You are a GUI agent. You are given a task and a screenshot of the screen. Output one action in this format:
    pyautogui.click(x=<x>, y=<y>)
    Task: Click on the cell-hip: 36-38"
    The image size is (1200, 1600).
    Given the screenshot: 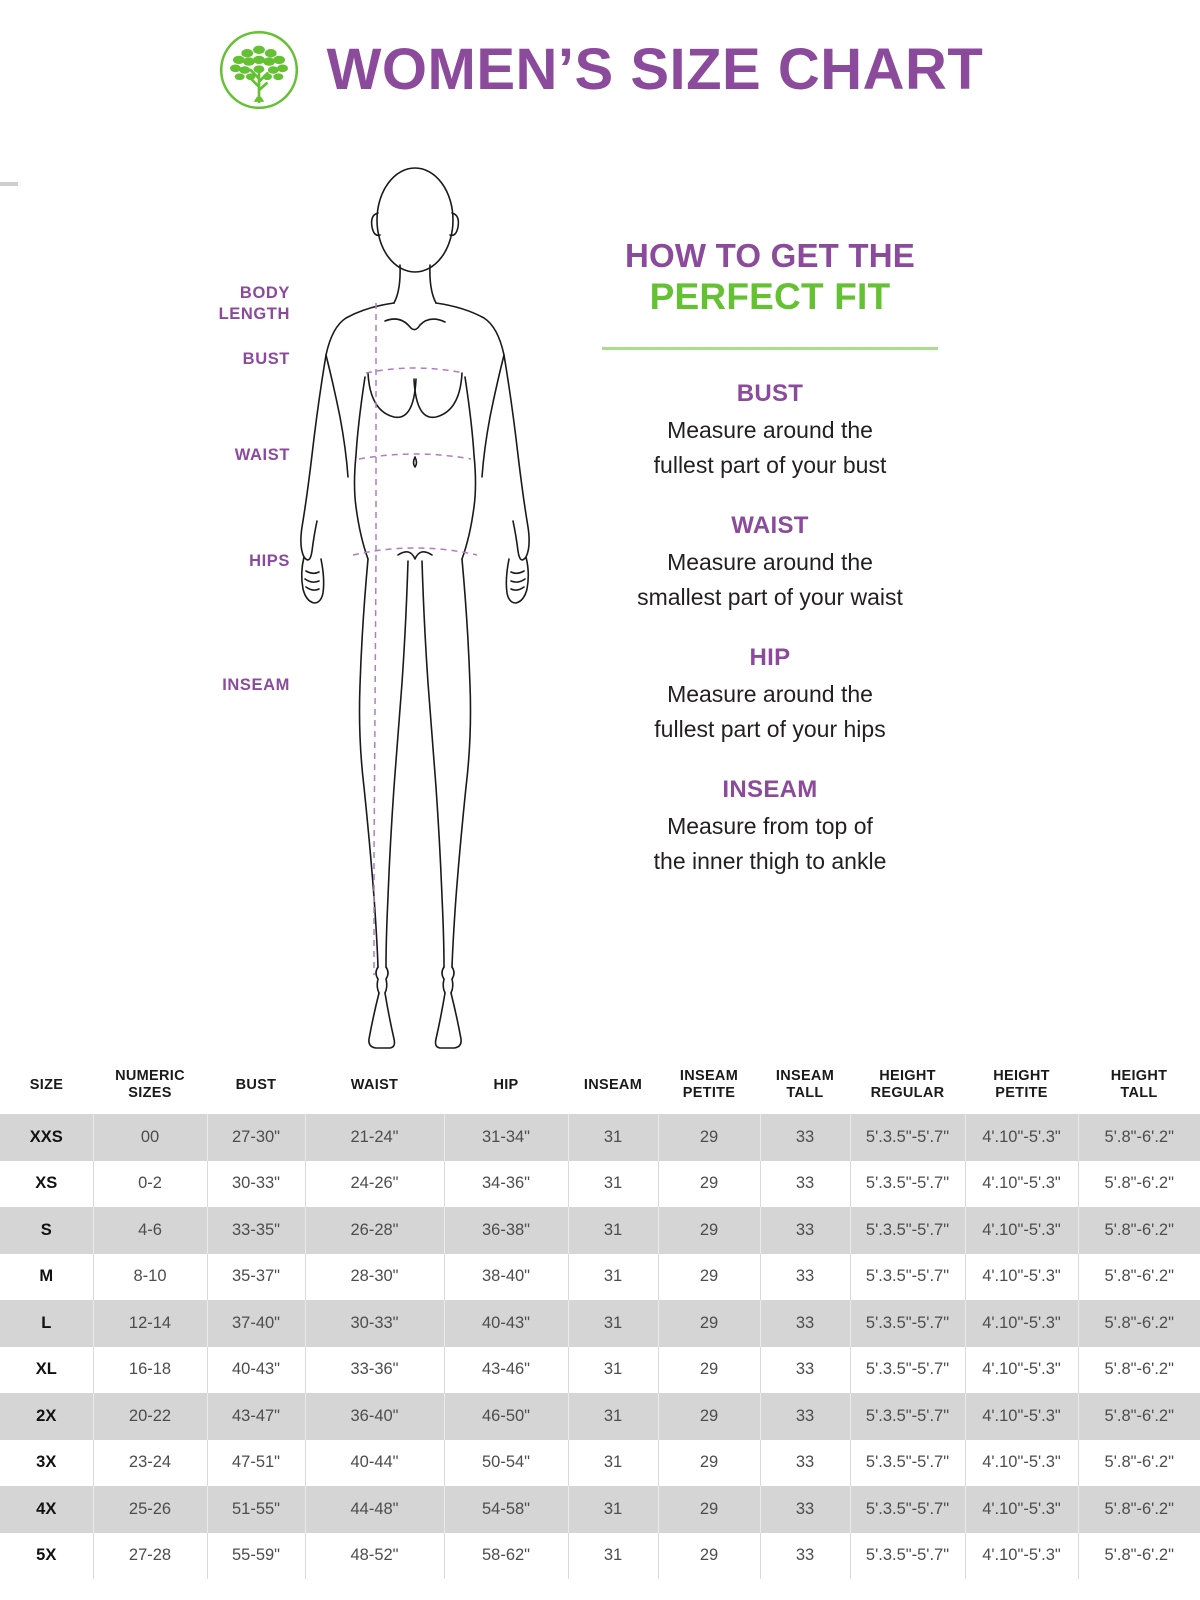 What is the action you would take?
    pyautogui.click(x=505, y=1230)
    